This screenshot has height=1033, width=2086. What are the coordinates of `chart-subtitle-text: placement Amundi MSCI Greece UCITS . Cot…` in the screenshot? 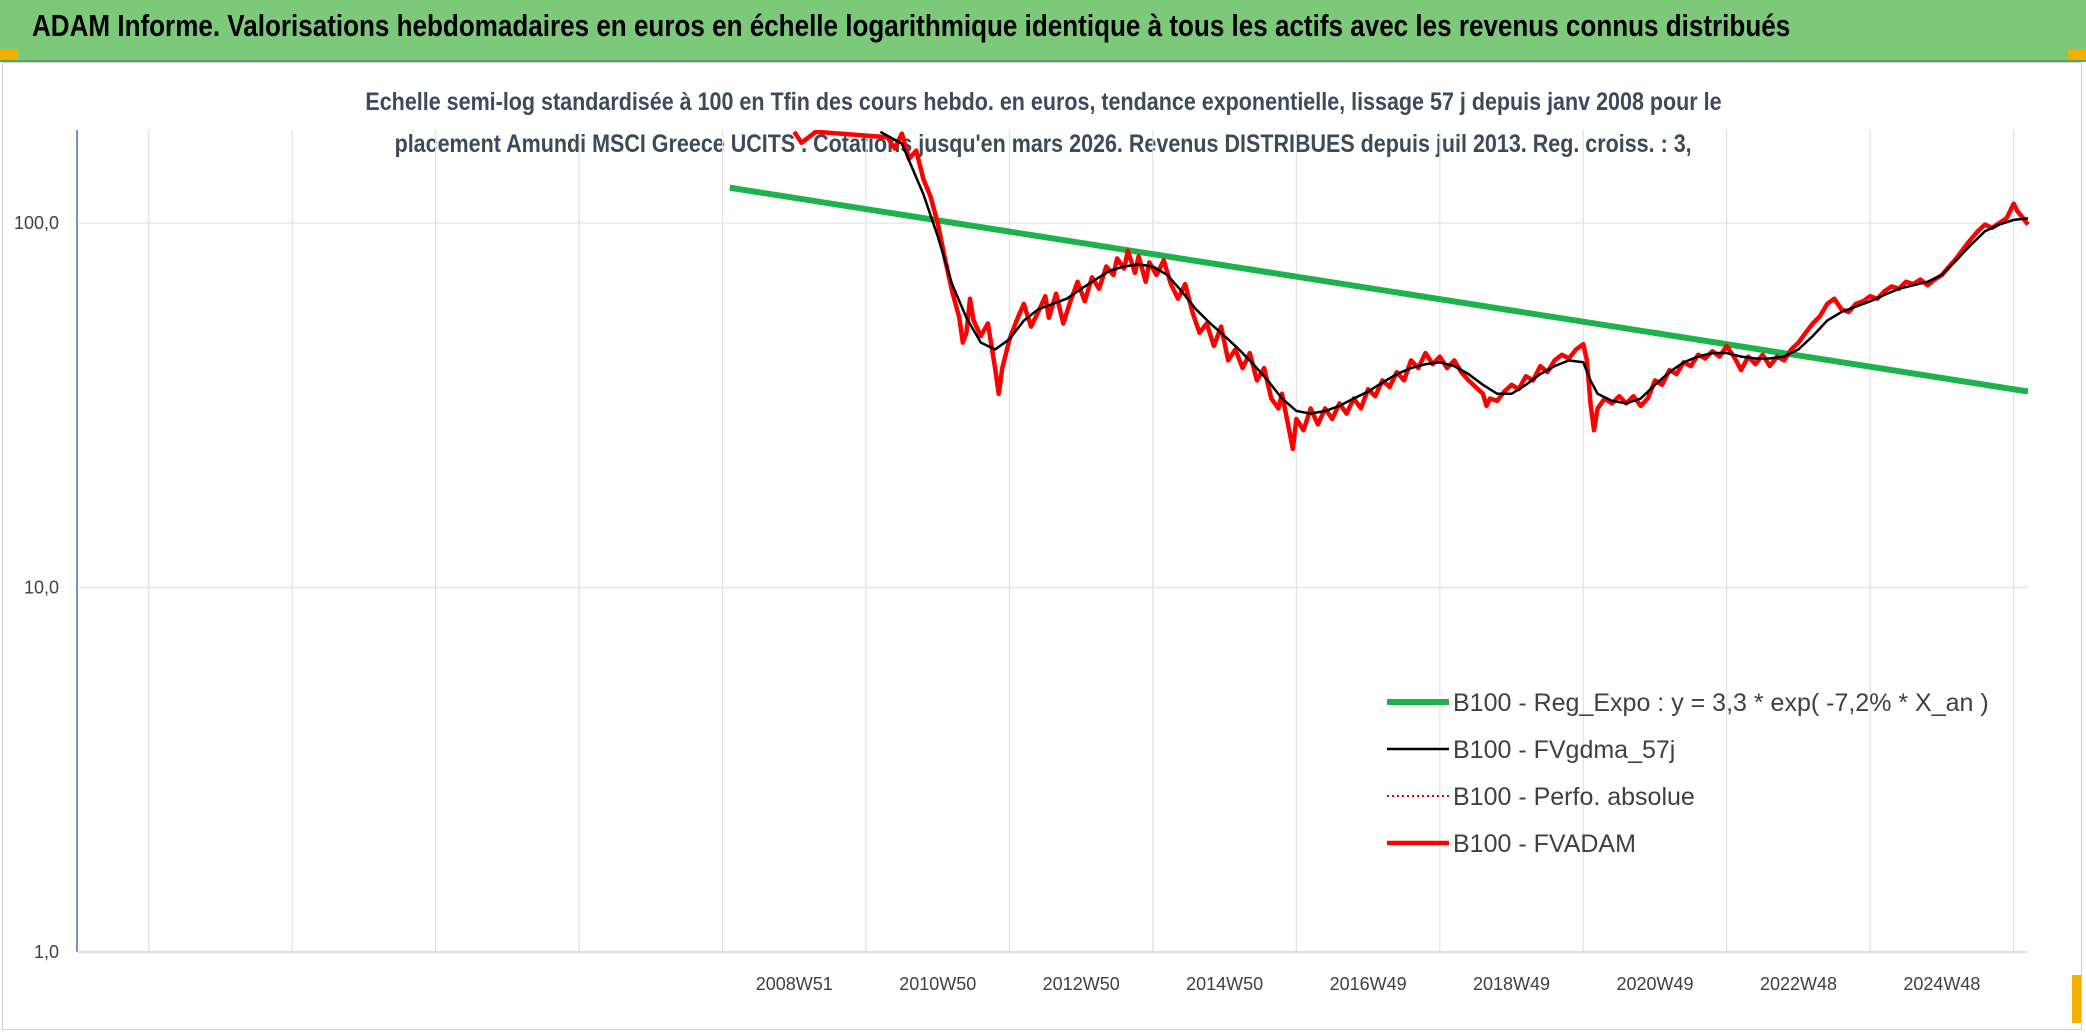 It's located at (1043, 144).